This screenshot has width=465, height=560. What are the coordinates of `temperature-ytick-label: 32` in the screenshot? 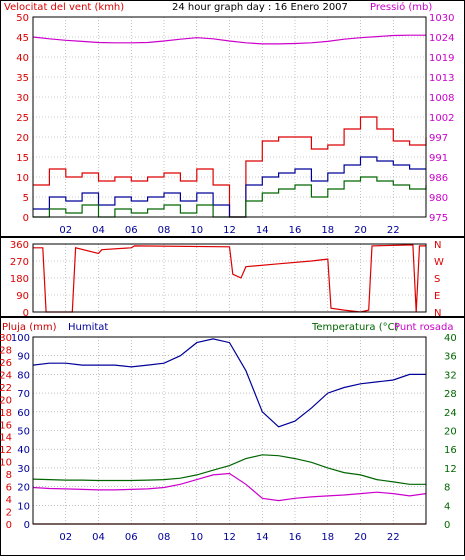 It's located at (450, 375).